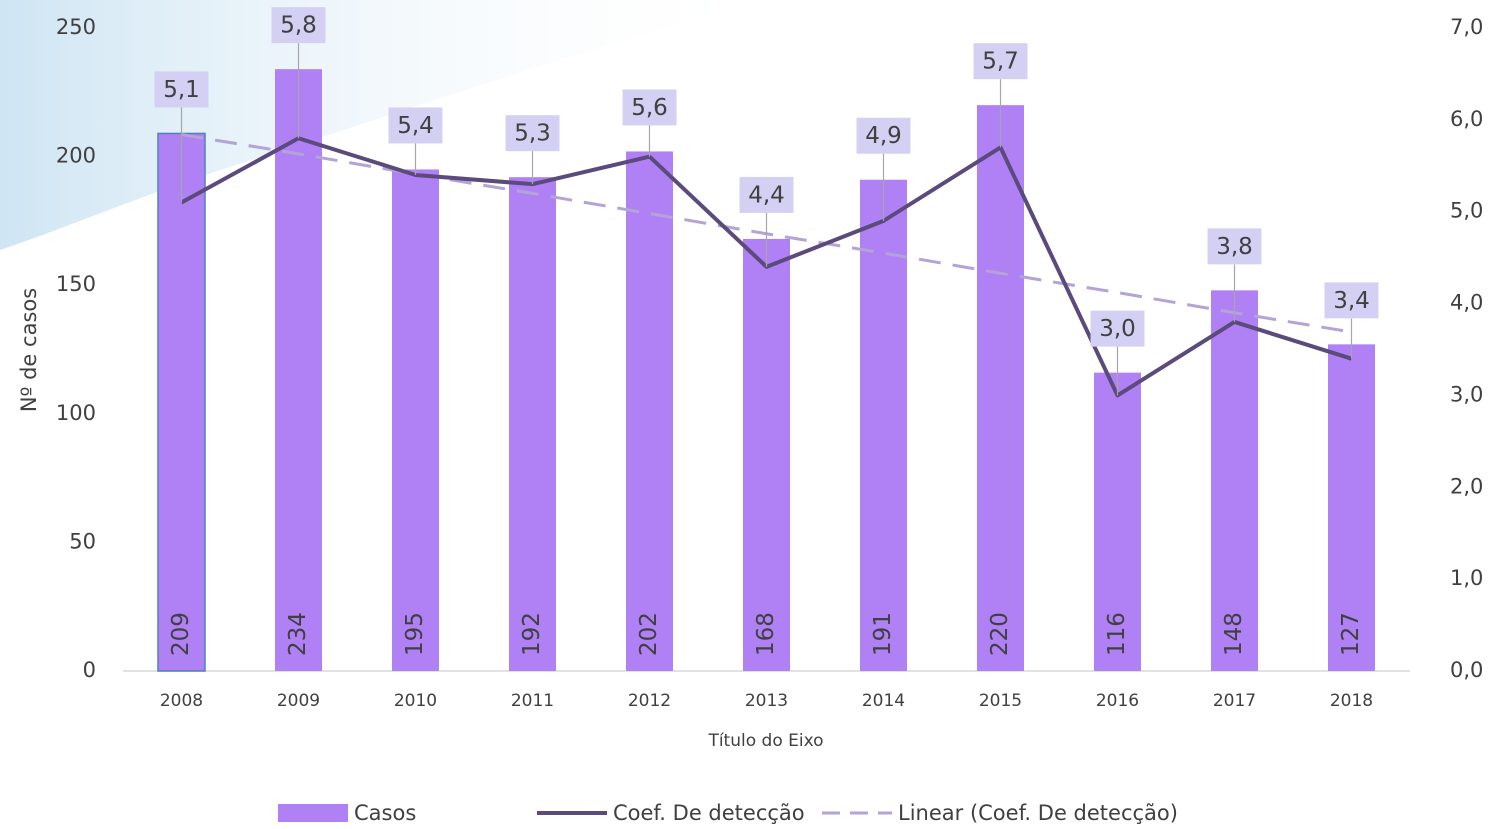 This screenshot has width=1495, height=829. I want to click on y-tick-label: 150, so click(76, 284).